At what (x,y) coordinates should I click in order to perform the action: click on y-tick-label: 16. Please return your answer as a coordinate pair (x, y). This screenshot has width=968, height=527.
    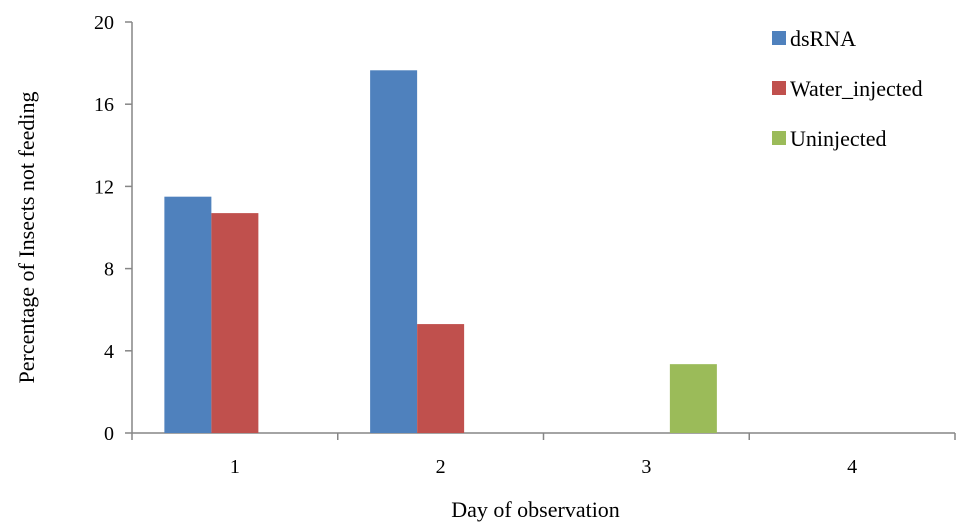
    Looking at the image, I should click on (104, 105).